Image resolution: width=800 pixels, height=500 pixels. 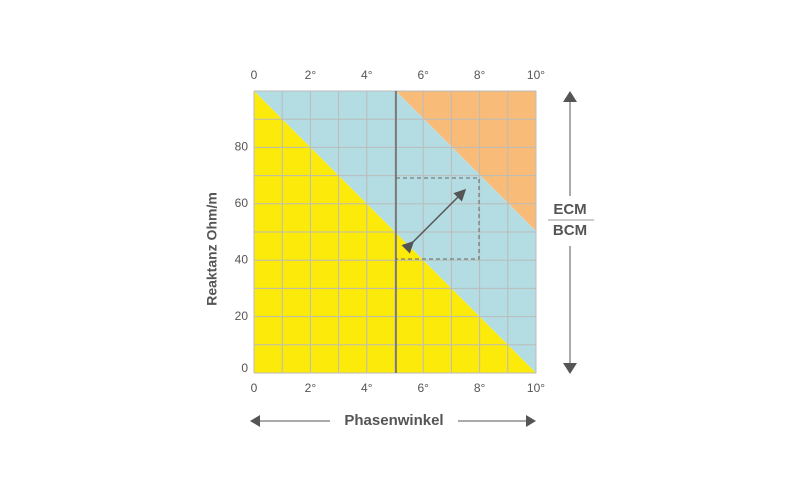 What do you see at coordinates (242, 259) in the screenshot?
I see `y-tick-label: 40` at bounding box center [242, 259].